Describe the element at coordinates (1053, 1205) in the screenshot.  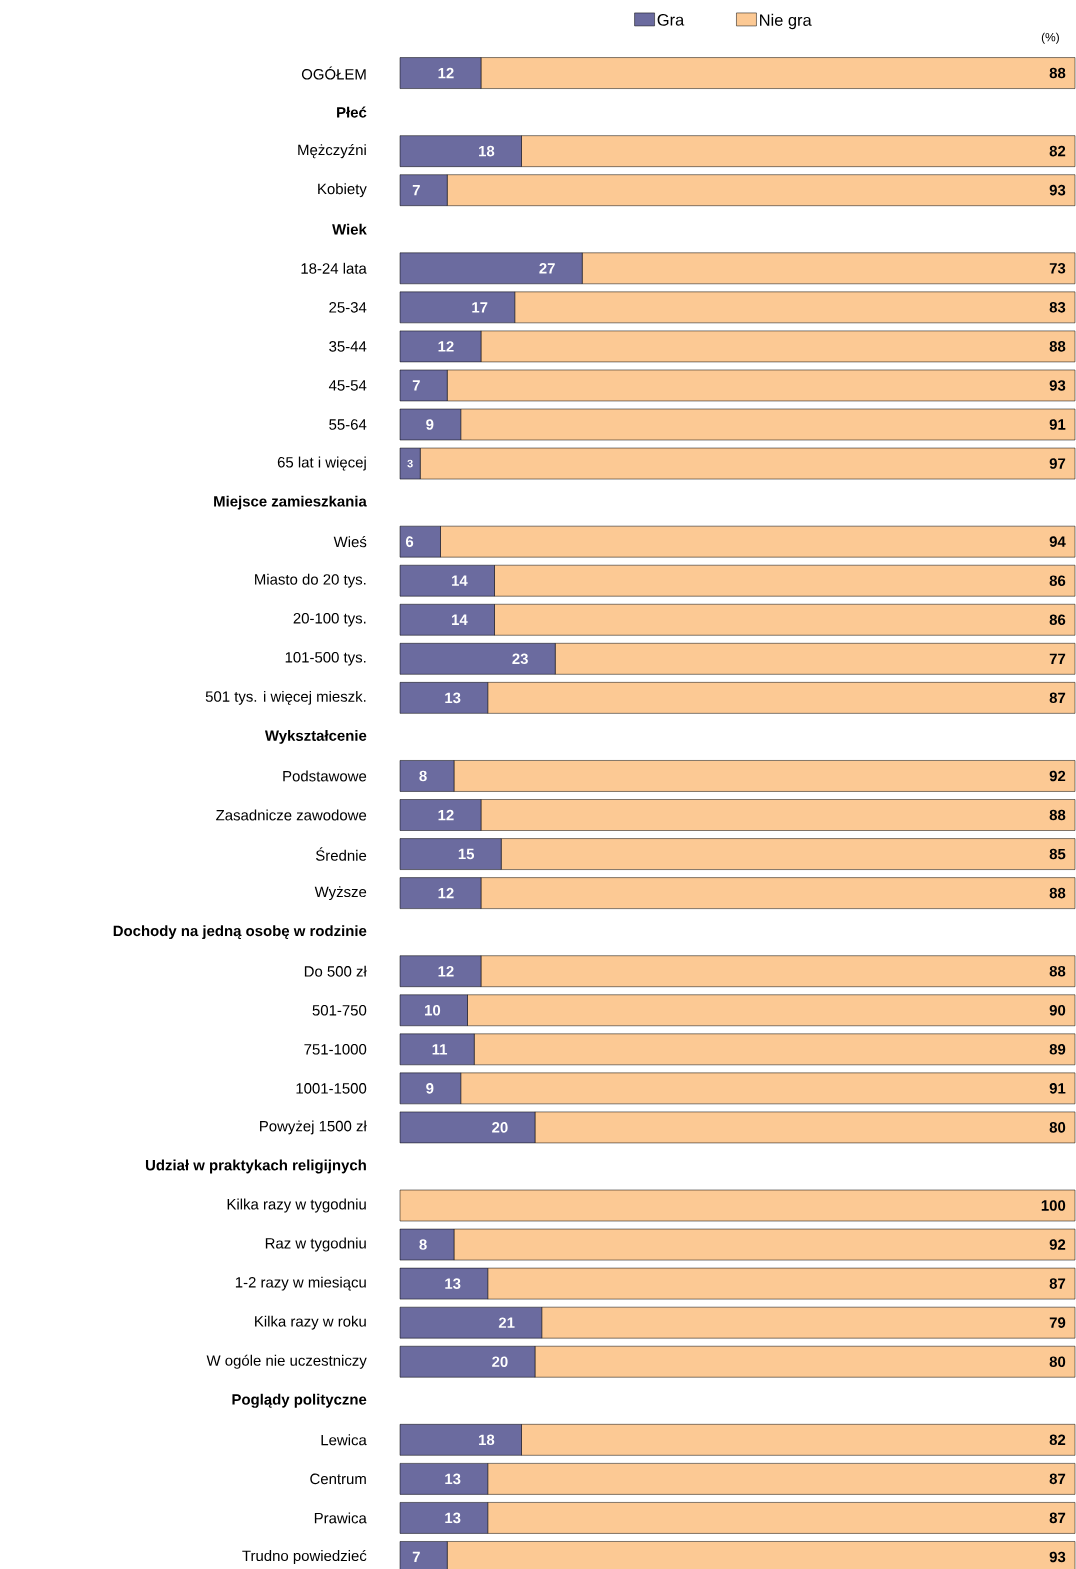
I see `data-label: 100` at that location.